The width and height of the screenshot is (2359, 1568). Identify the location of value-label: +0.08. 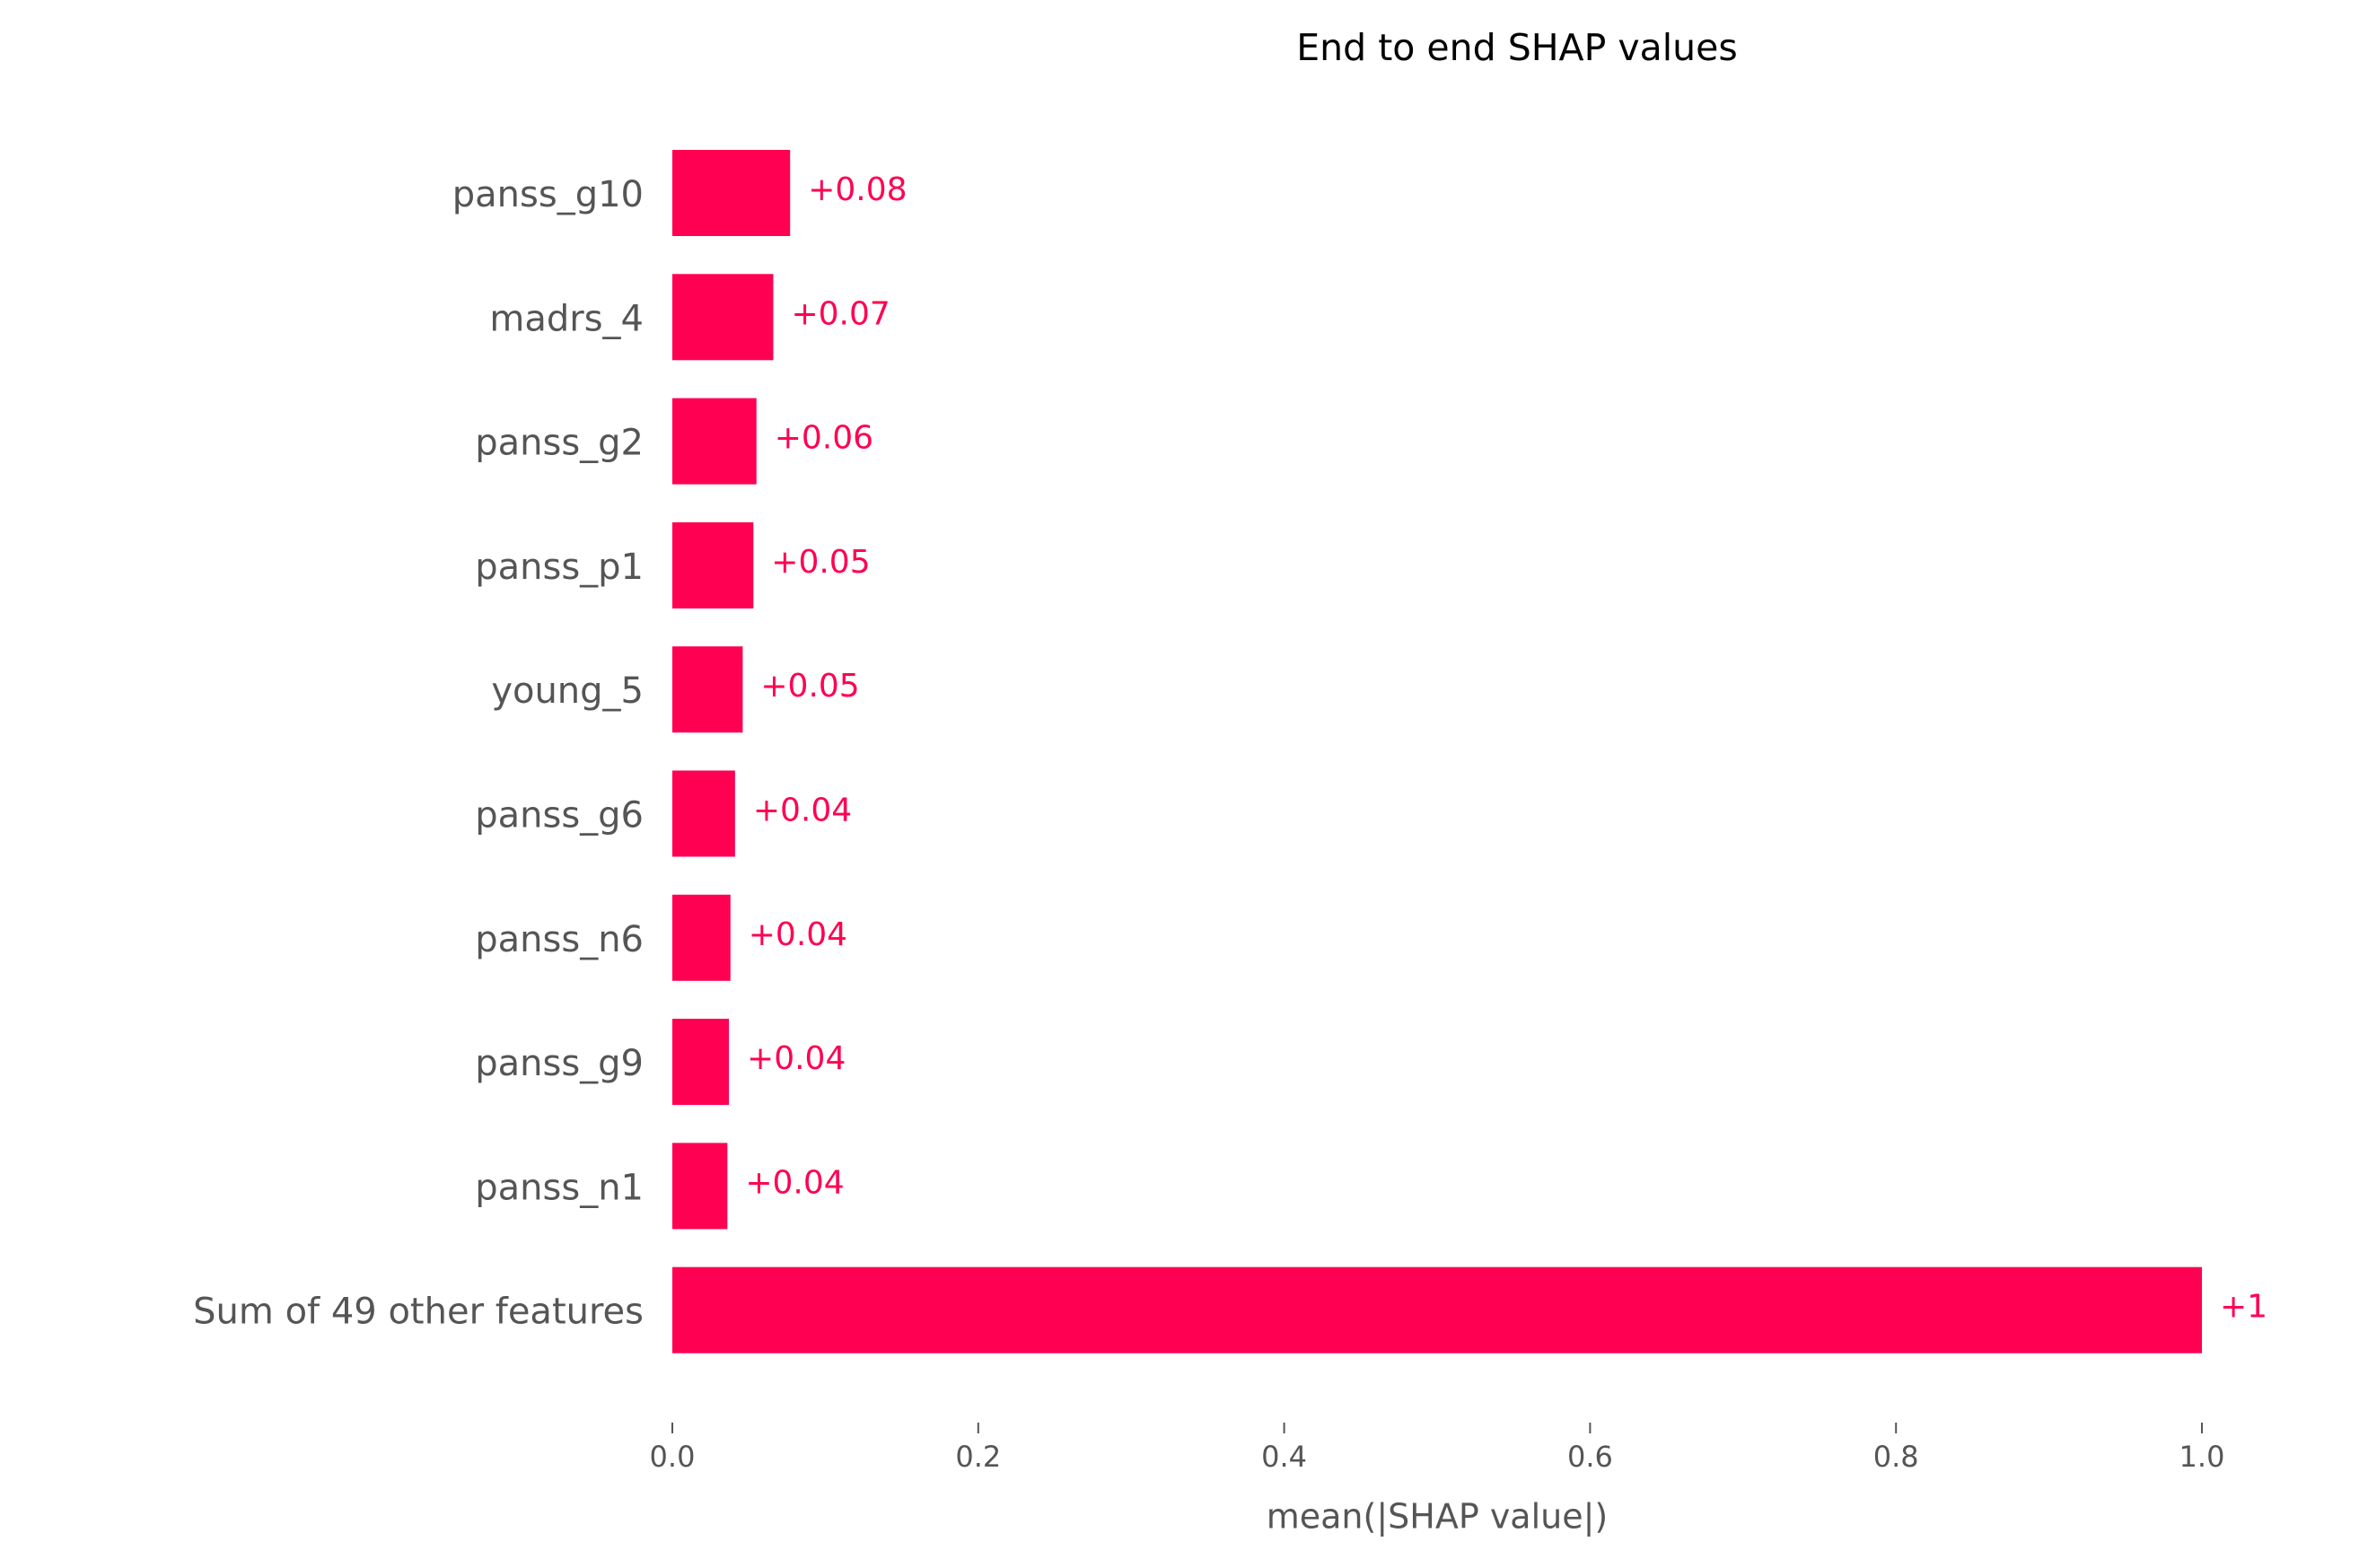
(858, 189).